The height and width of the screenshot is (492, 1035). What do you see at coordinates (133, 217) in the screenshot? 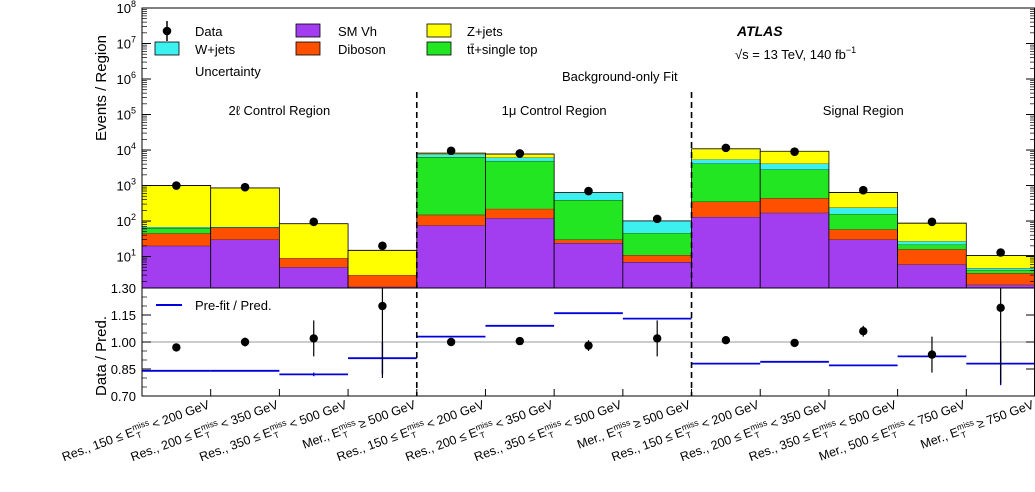
I see `y-tick-exp-2: 2` at bounding box center [133, 217].